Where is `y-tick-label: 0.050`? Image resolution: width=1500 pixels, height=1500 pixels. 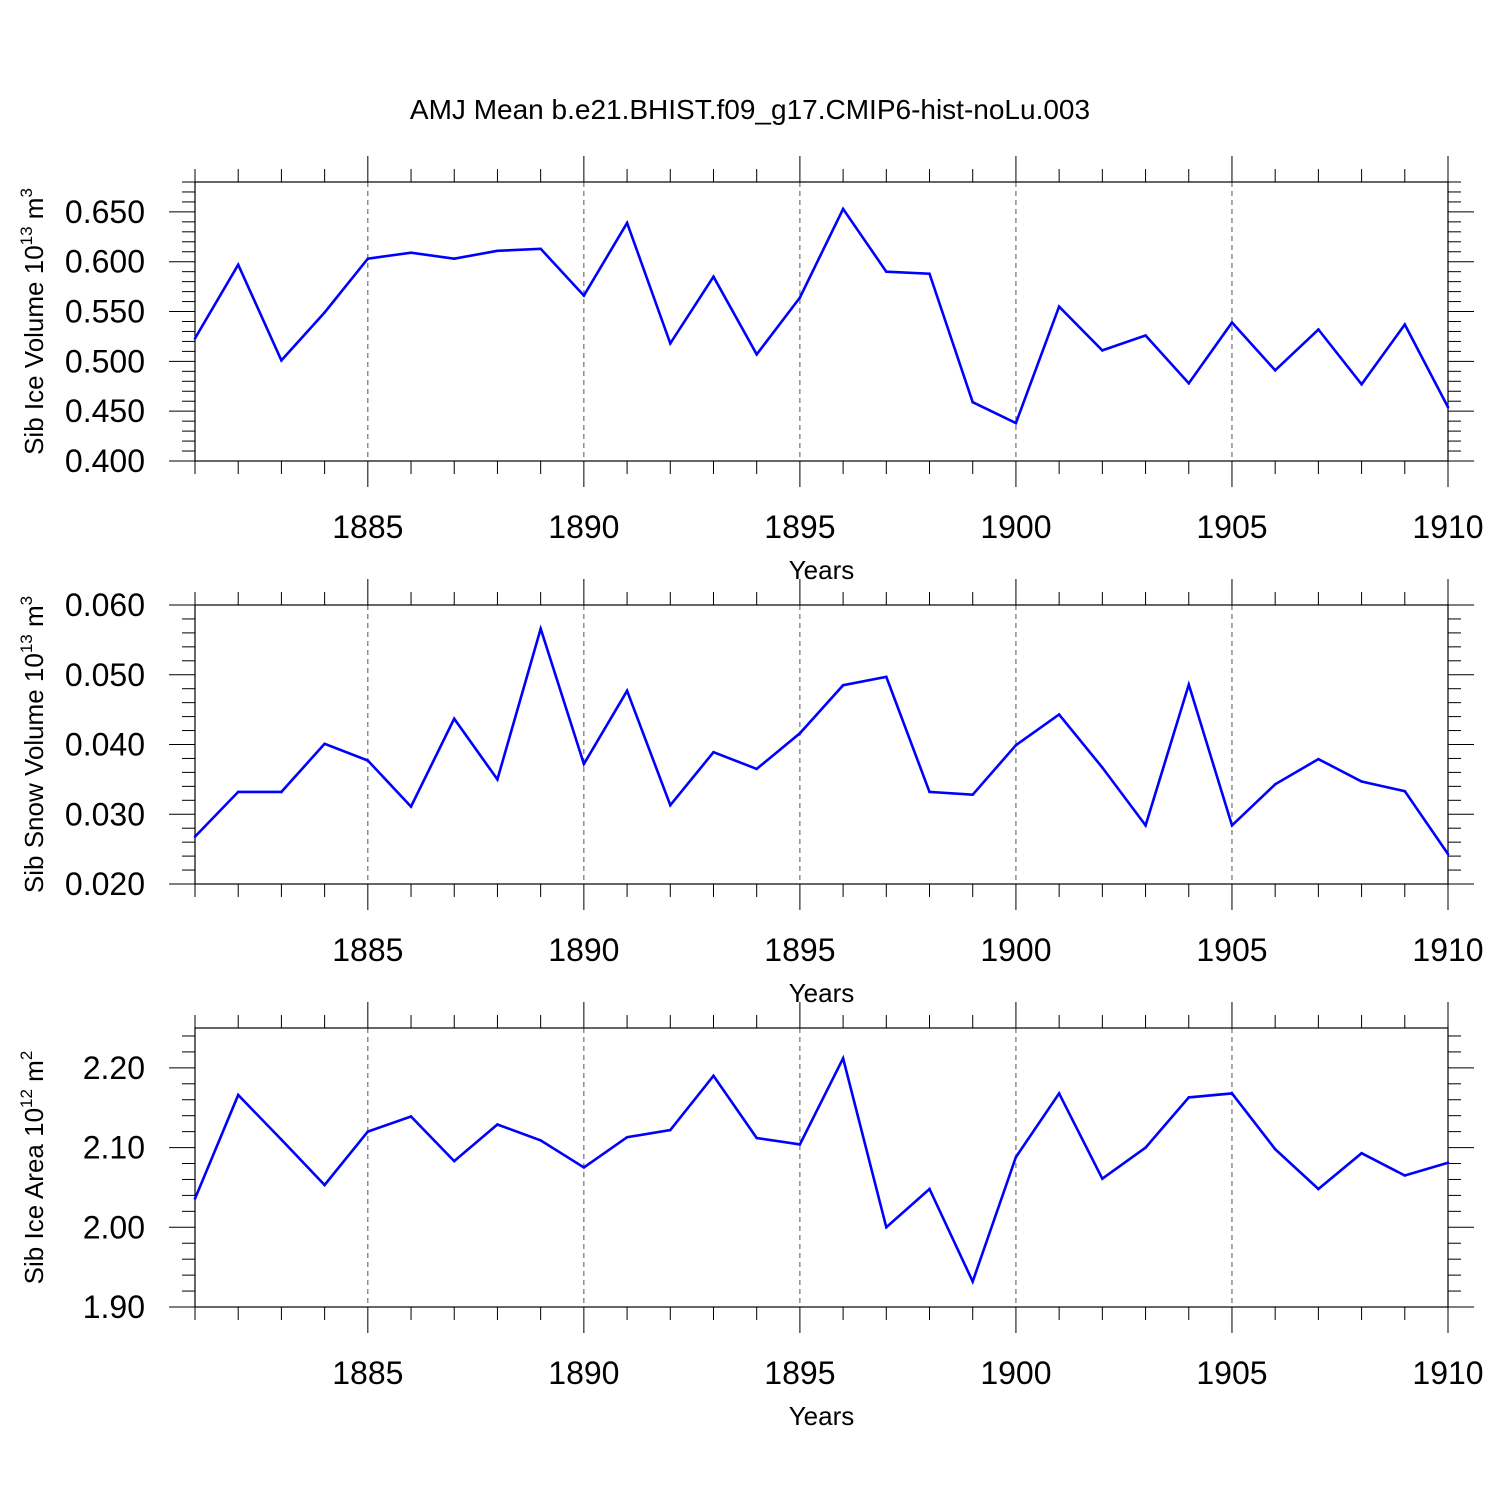 y-tick-label: 0.050 is located at coordinates (105, 675).